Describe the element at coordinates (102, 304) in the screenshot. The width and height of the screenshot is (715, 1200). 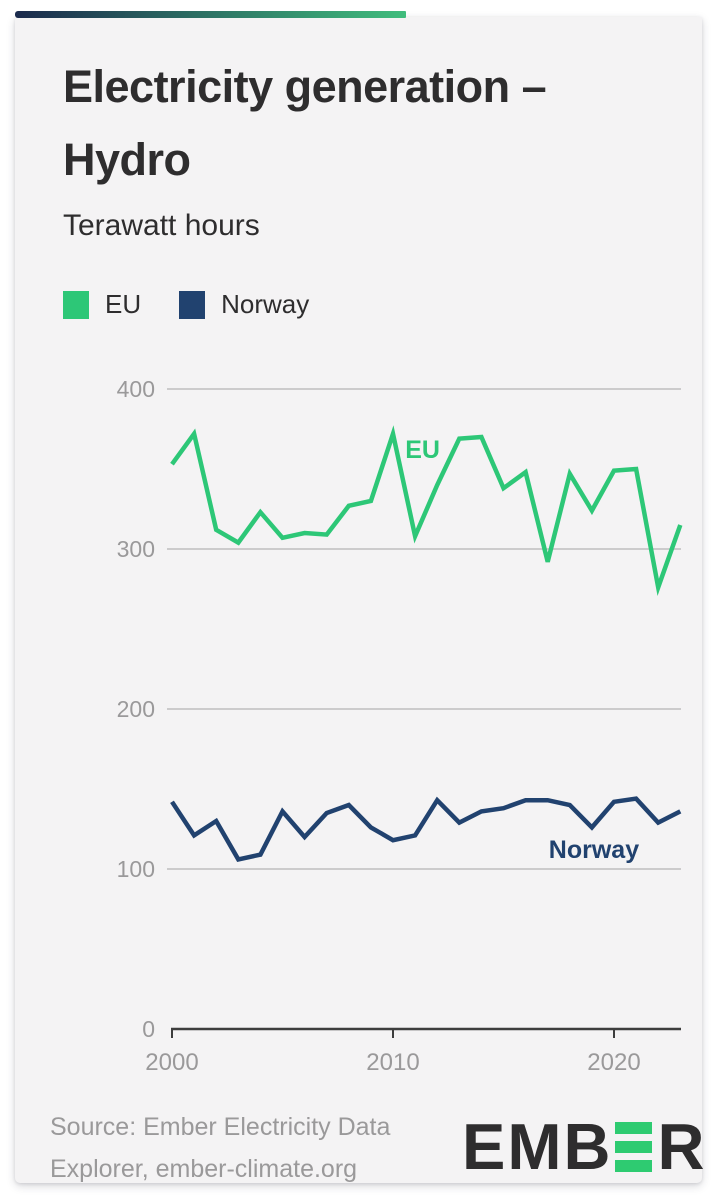
I see `legend-item-eu: EU` at that location.